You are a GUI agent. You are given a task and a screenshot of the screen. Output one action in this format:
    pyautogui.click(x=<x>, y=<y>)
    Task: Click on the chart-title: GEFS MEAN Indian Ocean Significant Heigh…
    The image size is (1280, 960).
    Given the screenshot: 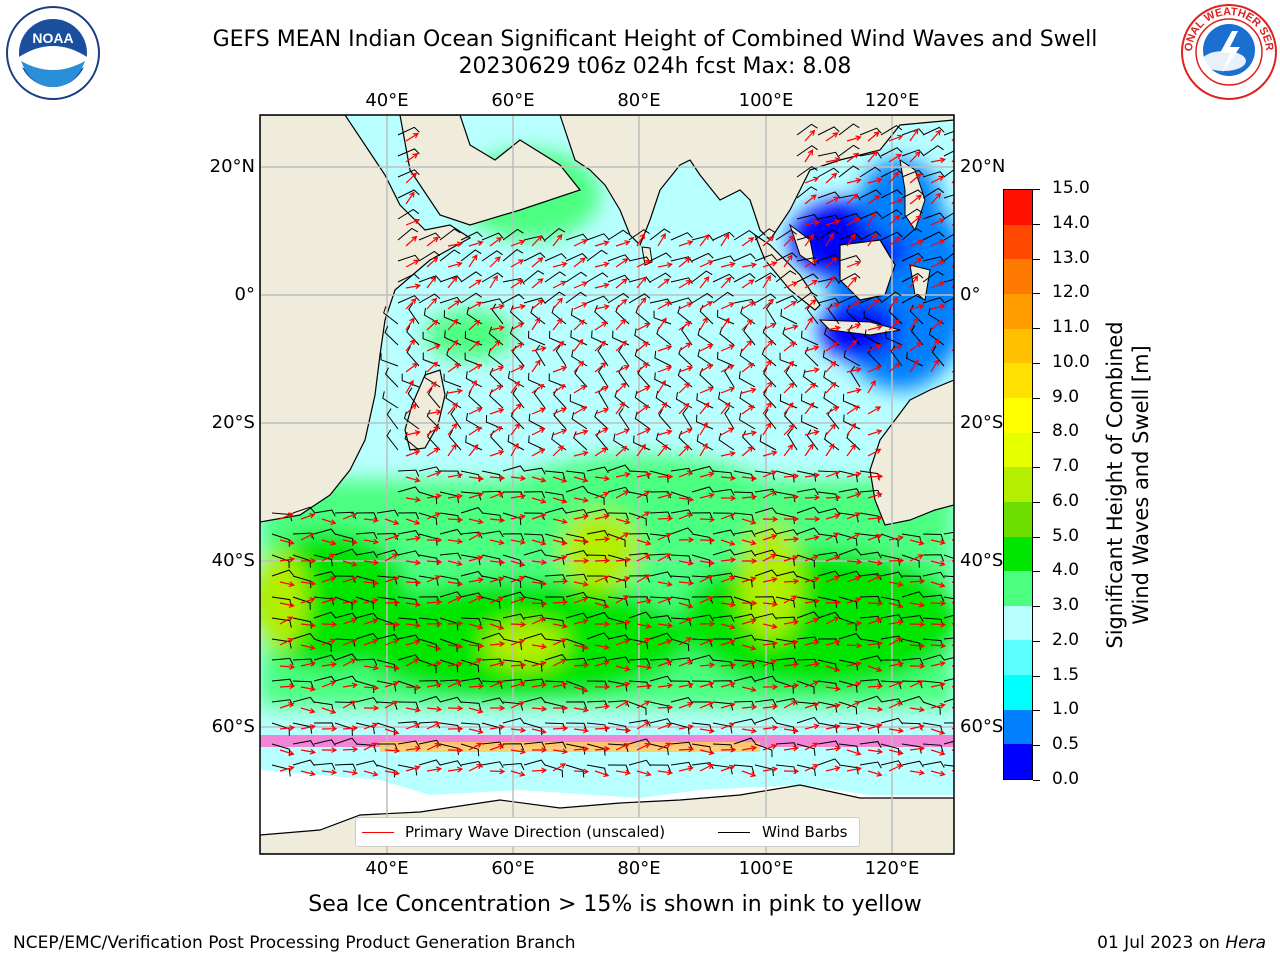 What is the action you would take?
    pyautogui.click(x=655, y=39)
    